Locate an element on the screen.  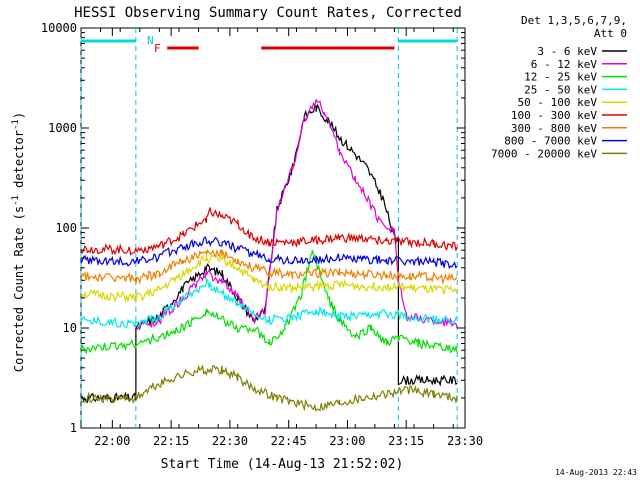
legend-header-1: Det 1,3,5,6,7,9, is located at coordinates (574, 20).